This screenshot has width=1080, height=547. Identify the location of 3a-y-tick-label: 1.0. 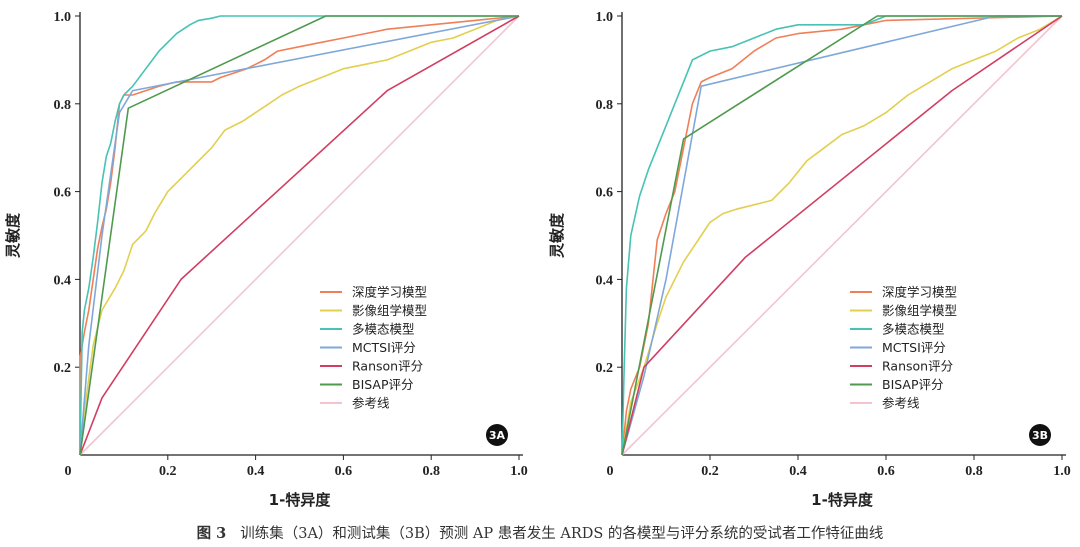
(63, 17).